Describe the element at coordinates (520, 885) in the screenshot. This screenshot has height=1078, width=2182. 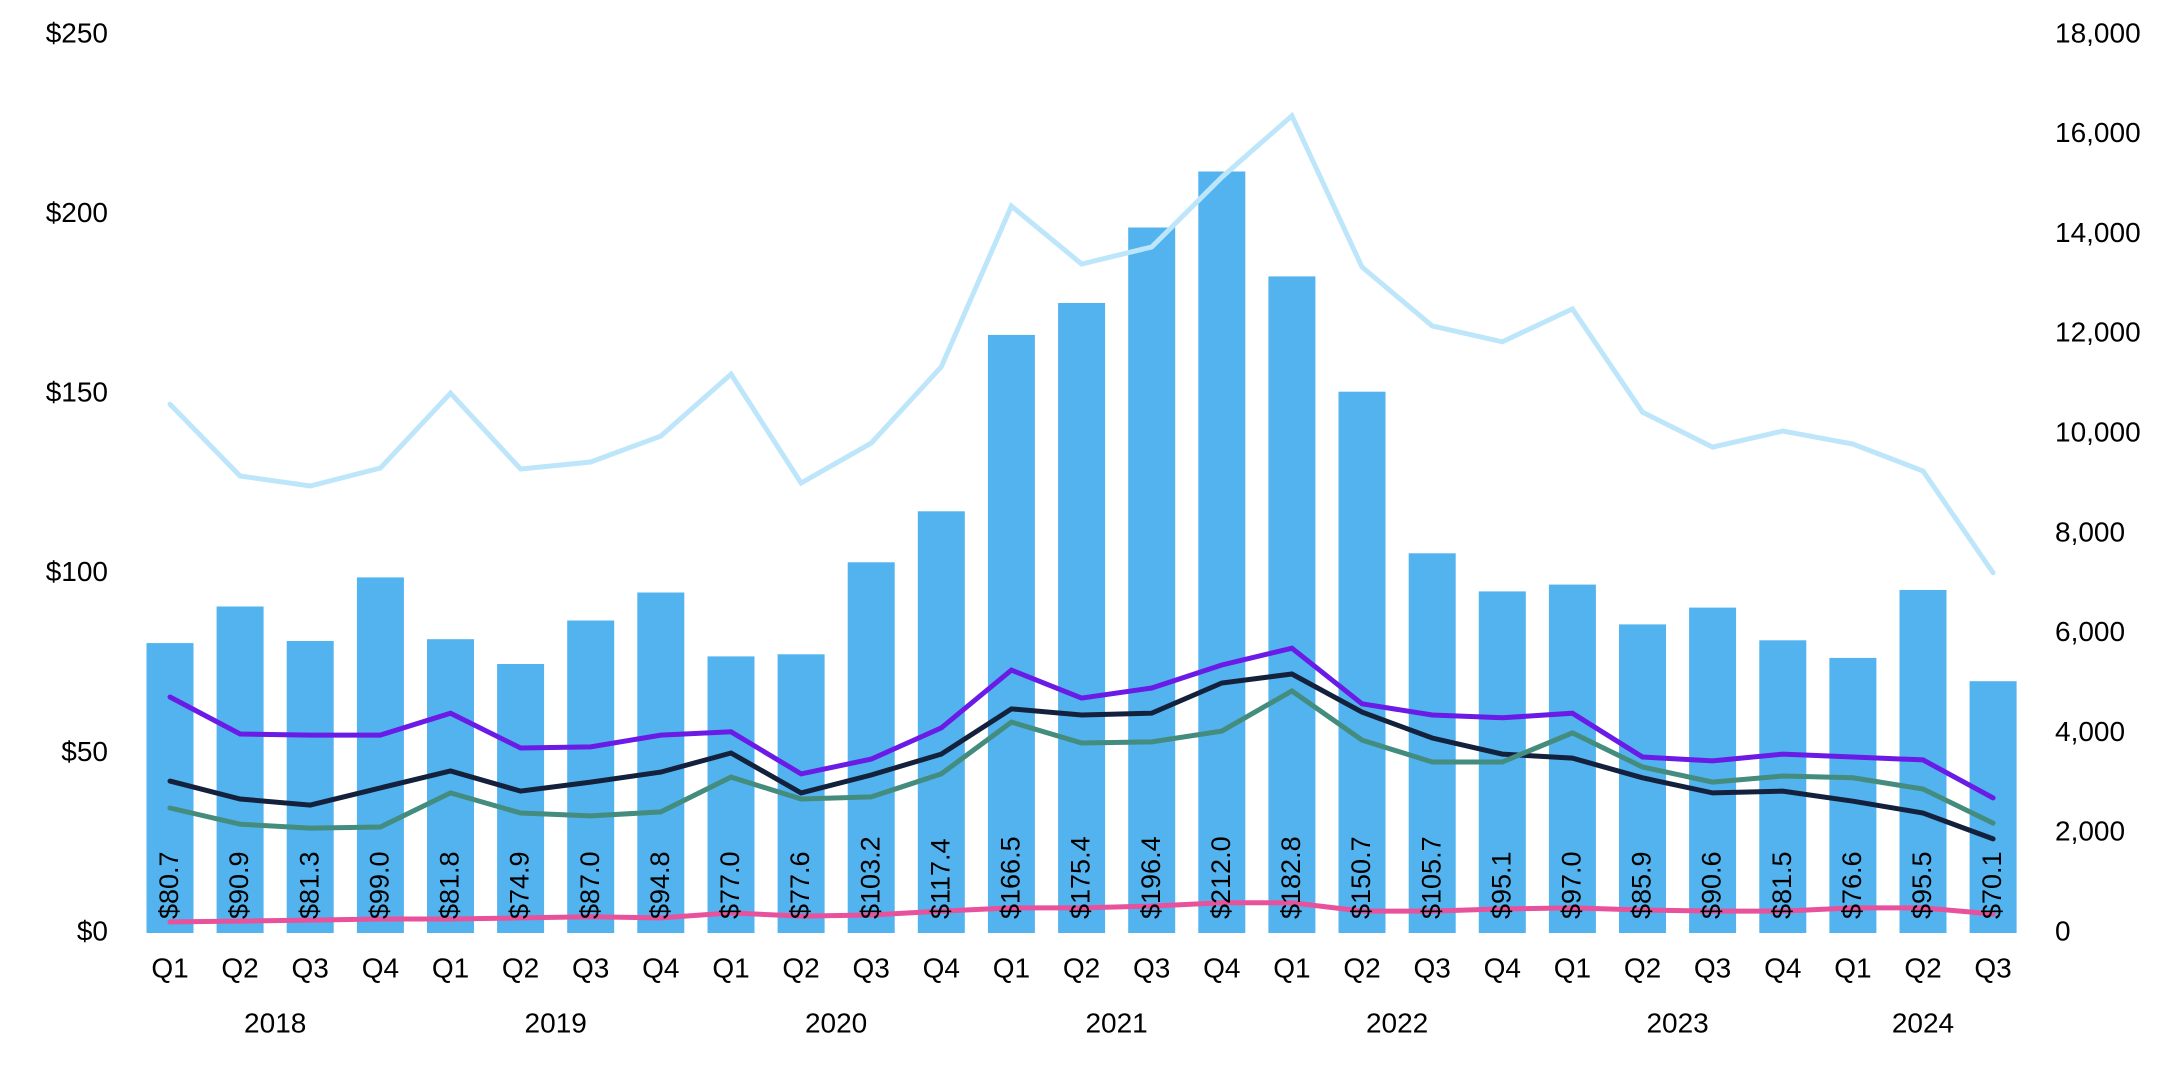
I see `bar-data-label: $74.9` at that location.